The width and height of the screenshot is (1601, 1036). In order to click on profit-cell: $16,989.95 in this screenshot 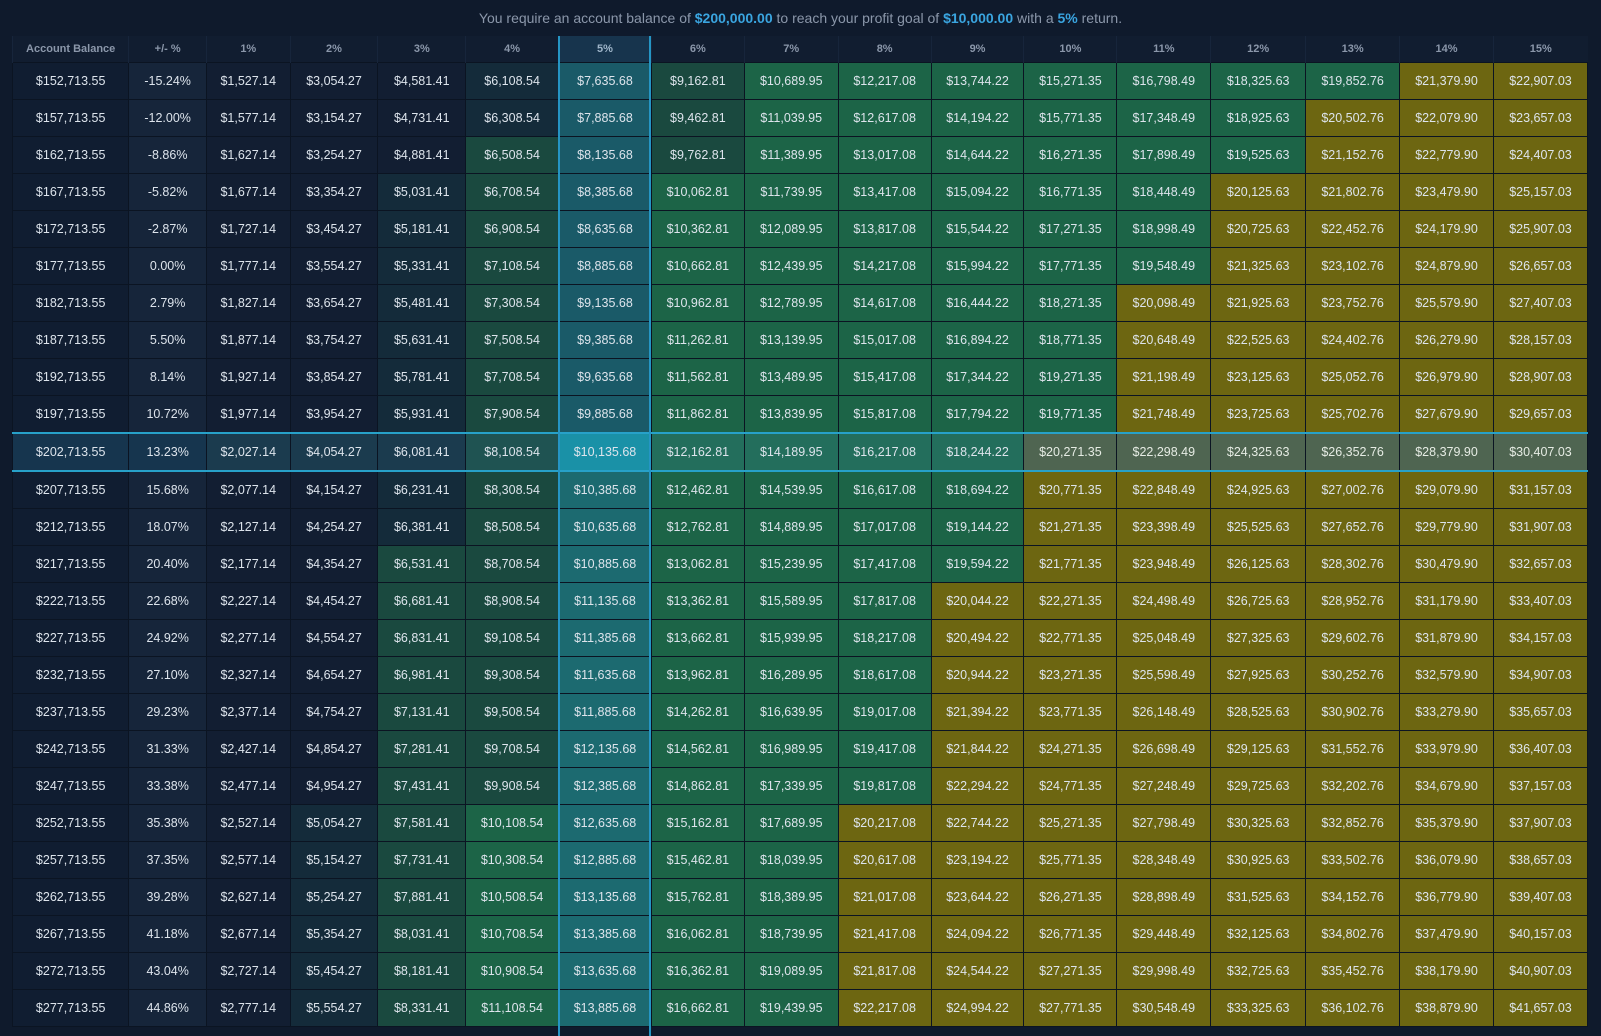, I will do `click(791, 749)`.